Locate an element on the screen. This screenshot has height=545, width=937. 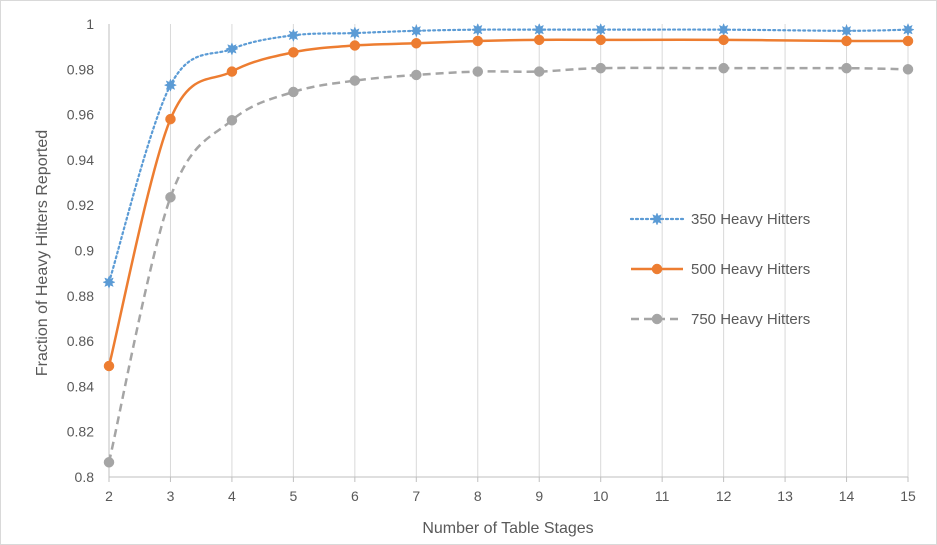
x-tick-label: 7 is located at coordinates (416, 496).